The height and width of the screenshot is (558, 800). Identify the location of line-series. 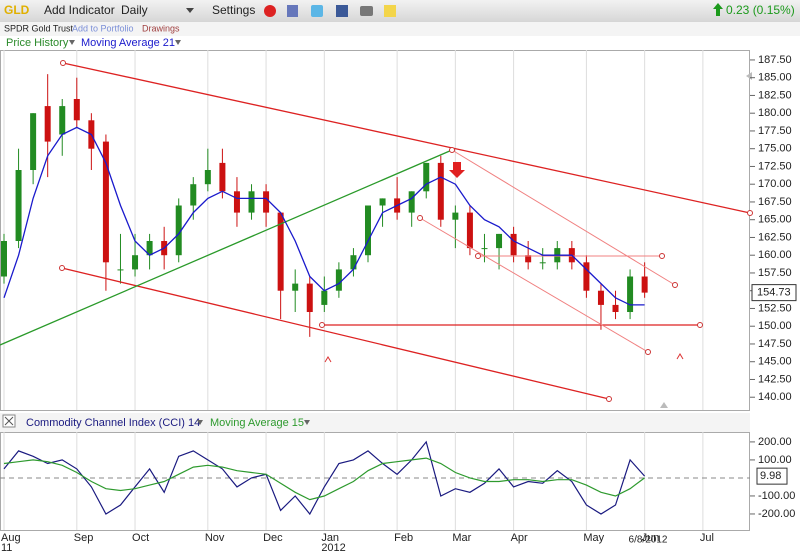
(324, 478).